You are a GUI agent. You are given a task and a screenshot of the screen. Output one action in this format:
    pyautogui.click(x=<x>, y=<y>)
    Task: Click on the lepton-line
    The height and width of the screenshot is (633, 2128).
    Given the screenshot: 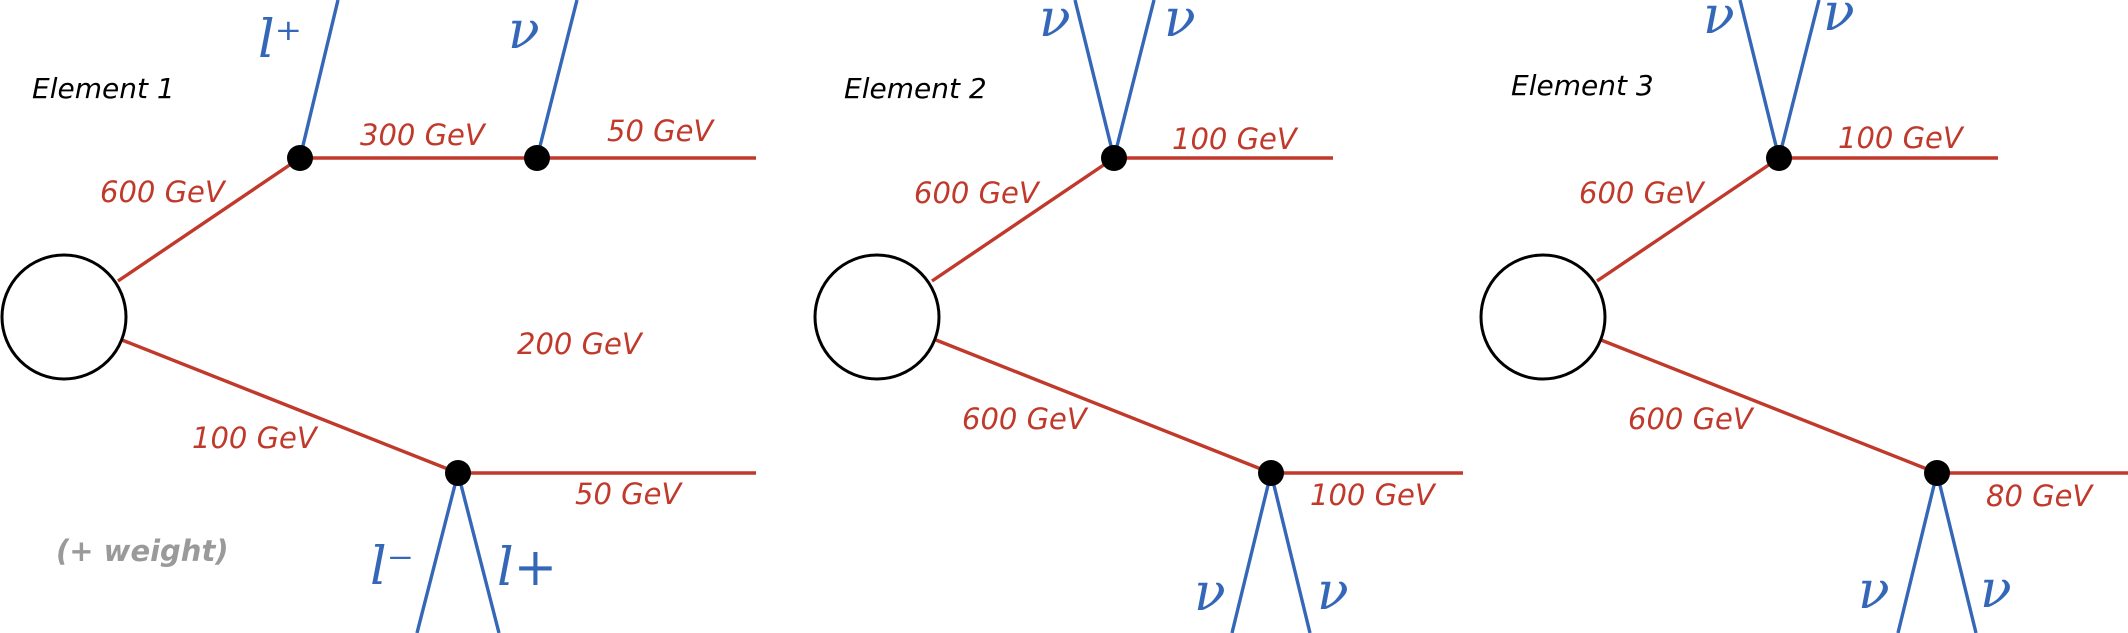 What is the action you would take?
    pyautogui.click(x=319, y=79)
    